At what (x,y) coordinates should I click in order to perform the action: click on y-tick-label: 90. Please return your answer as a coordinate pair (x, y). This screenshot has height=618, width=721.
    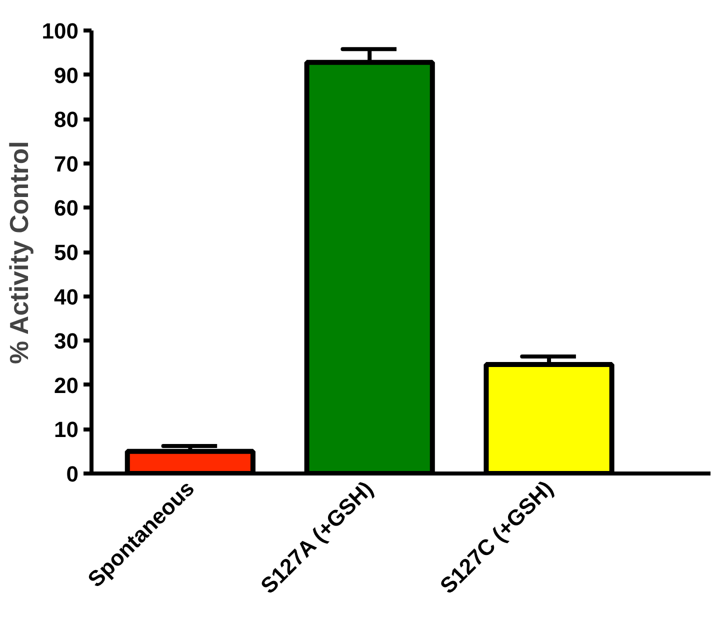
    Looking at the image, I should click on (66, 75).